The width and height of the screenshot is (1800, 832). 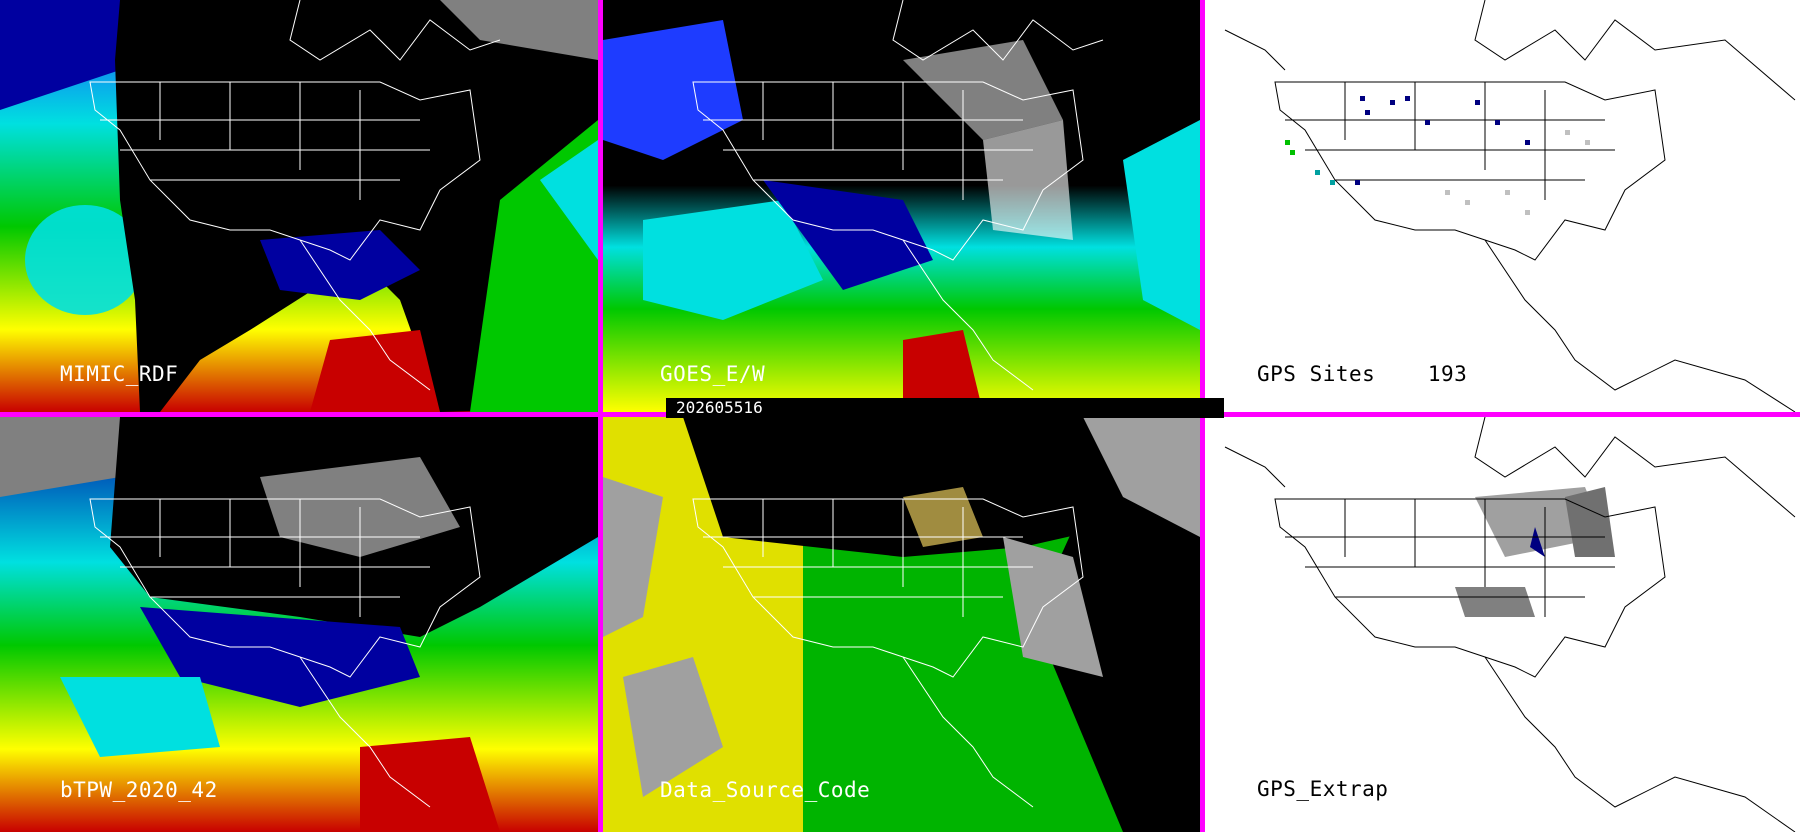 I want to click on separator-vertical-left, so click(x=600, y=416).